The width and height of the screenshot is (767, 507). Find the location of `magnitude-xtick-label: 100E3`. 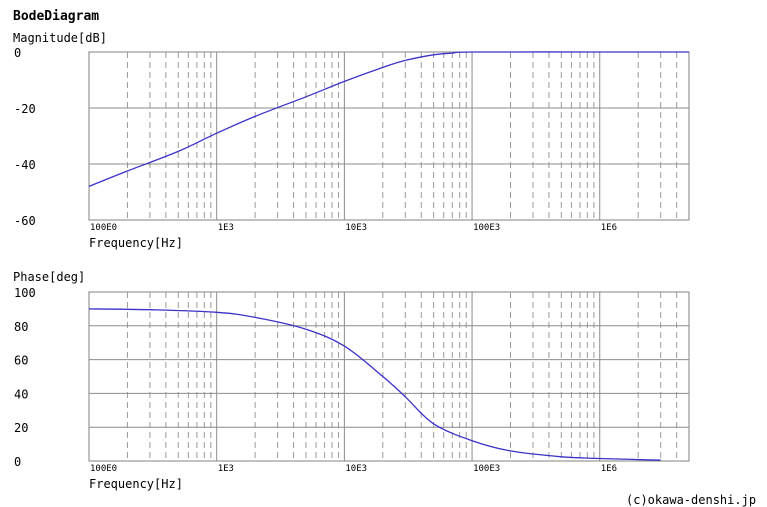

magnitude-xtick-label: 100E3 is located at coordinates (486, 228).